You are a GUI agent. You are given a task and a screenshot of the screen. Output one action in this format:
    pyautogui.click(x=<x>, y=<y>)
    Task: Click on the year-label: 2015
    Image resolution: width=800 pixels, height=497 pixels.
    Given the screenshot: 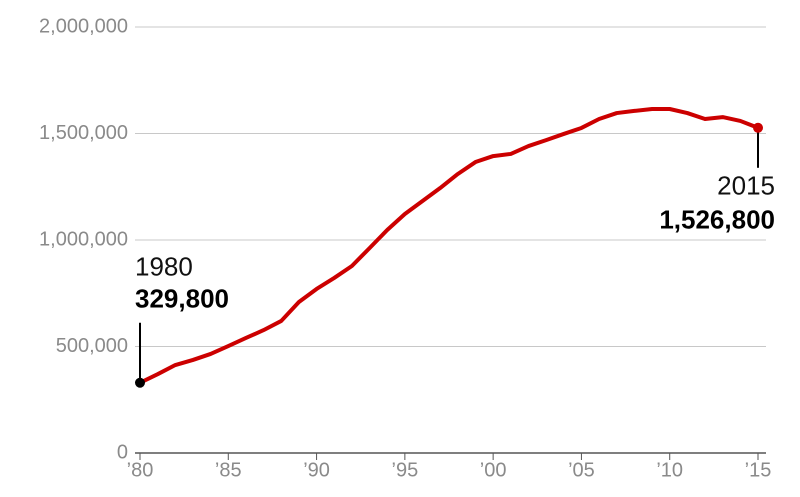 What is the action you would take?
    pyautogui.click(x=746, y=186)
    